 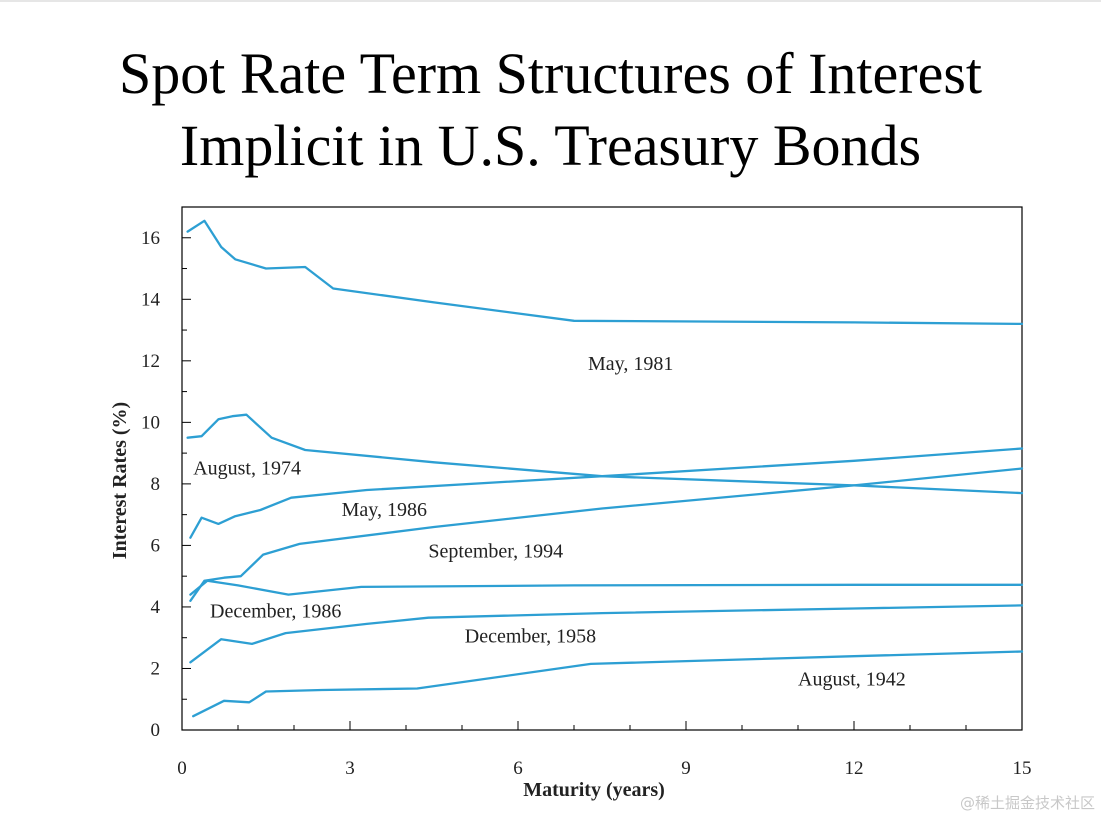 I want to click on title-line-1: Spot Rate Term Structures of Interest, so click(x=550, y=73).